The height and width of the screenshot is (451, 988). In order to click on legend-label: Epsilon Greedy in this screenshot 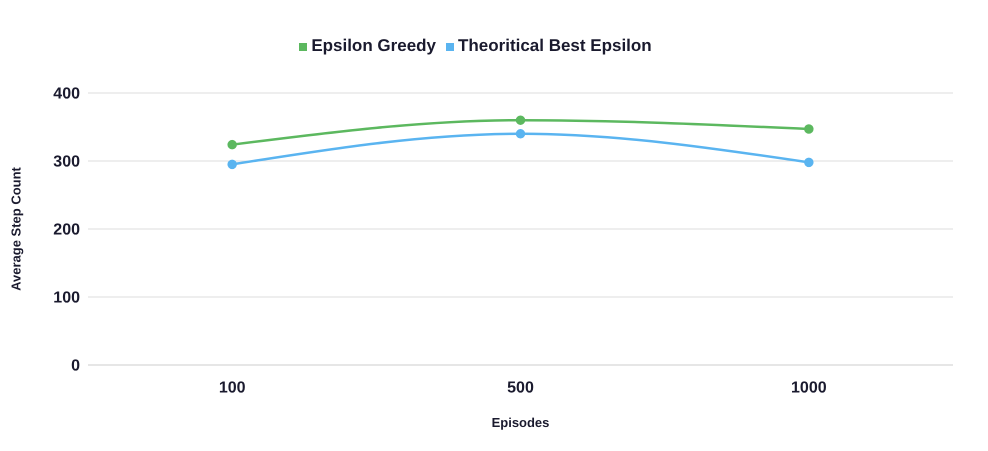, I will do `click(373, 45)`.